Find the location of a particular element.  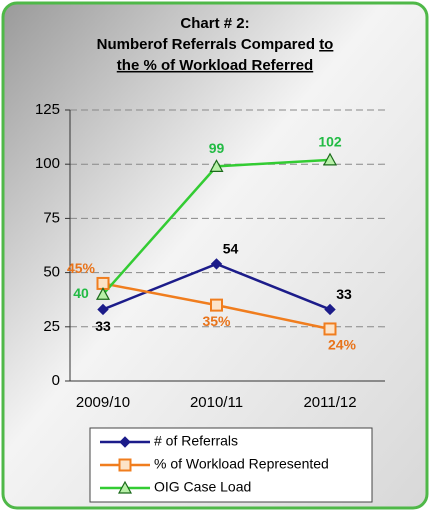

chart-title-part: Numberof Referrals Compared is located at coordinates (206, 44).